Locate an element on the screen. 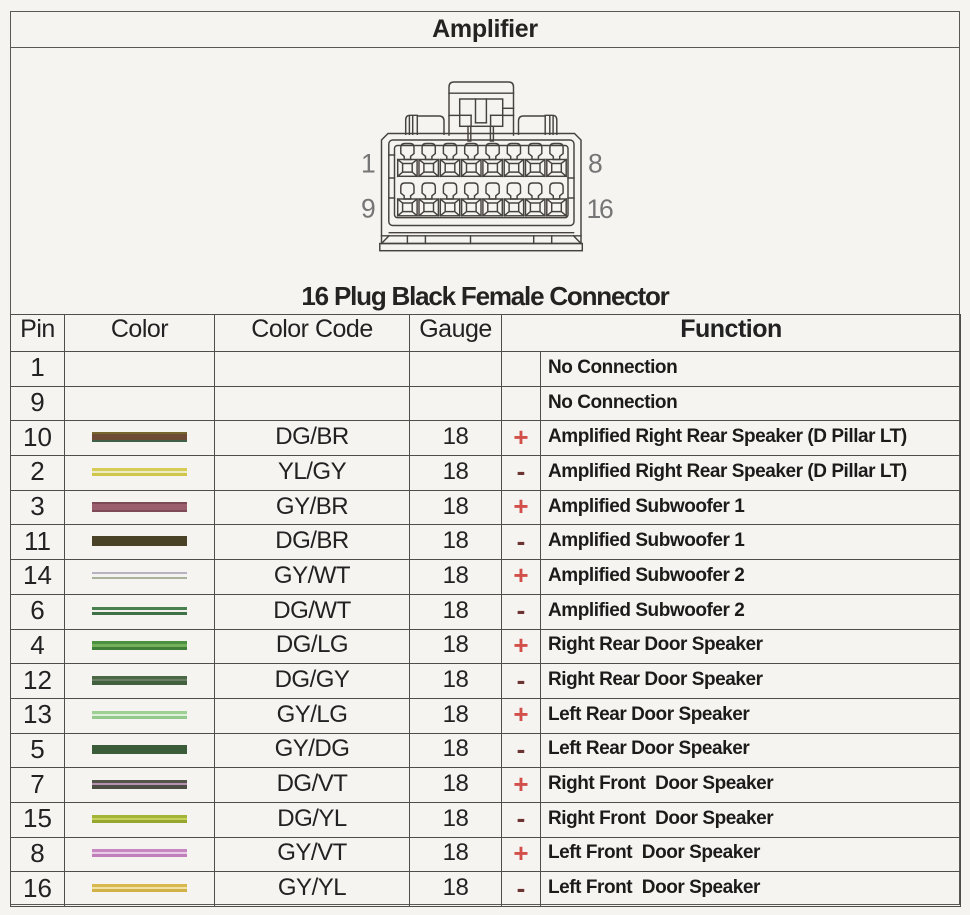 Image resolution: width=970 pixels, height=915 pixels. svg-text: 9 is located at coordinates (368, 209).